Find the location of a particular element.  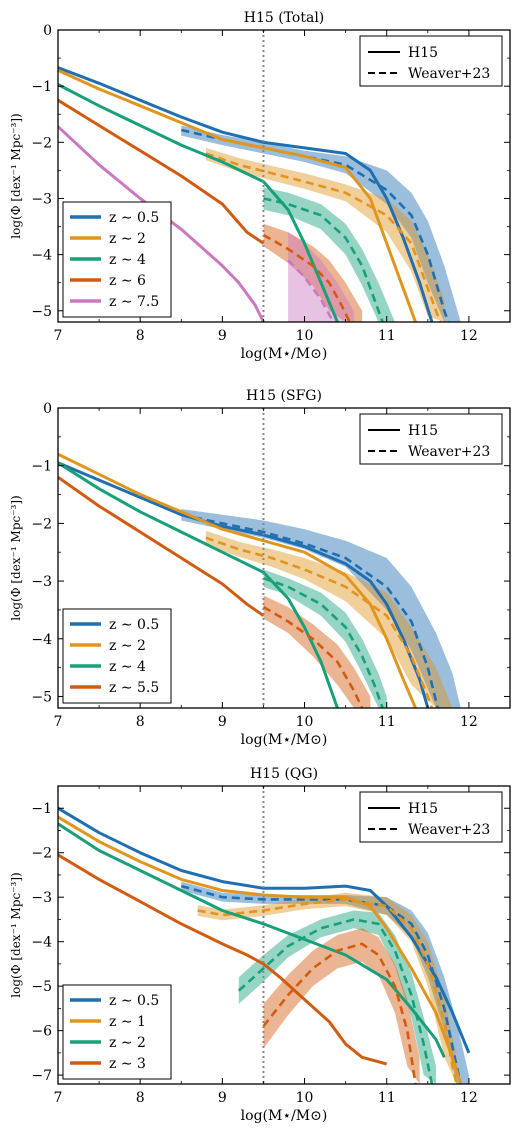

redshift-legend: z ∼ 0.5 z ∼ 2 z ∼ 4 z ∼ 6 z ∼ 7.5 is located at coordinates (117, 259).